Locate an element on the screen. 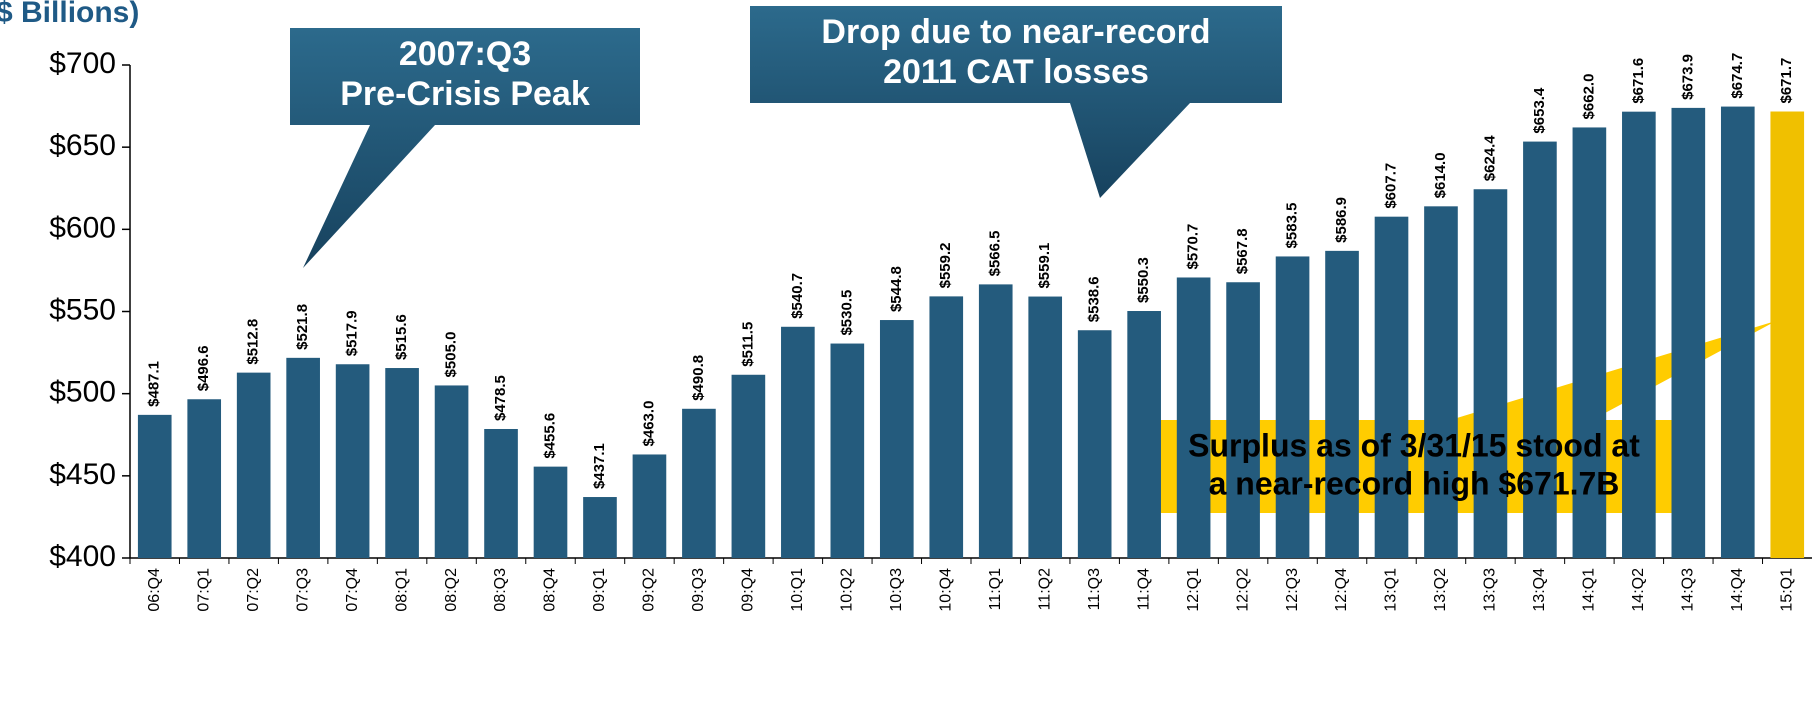  x-tick-label: 10:Q3 is located at coordinates (896, 590).